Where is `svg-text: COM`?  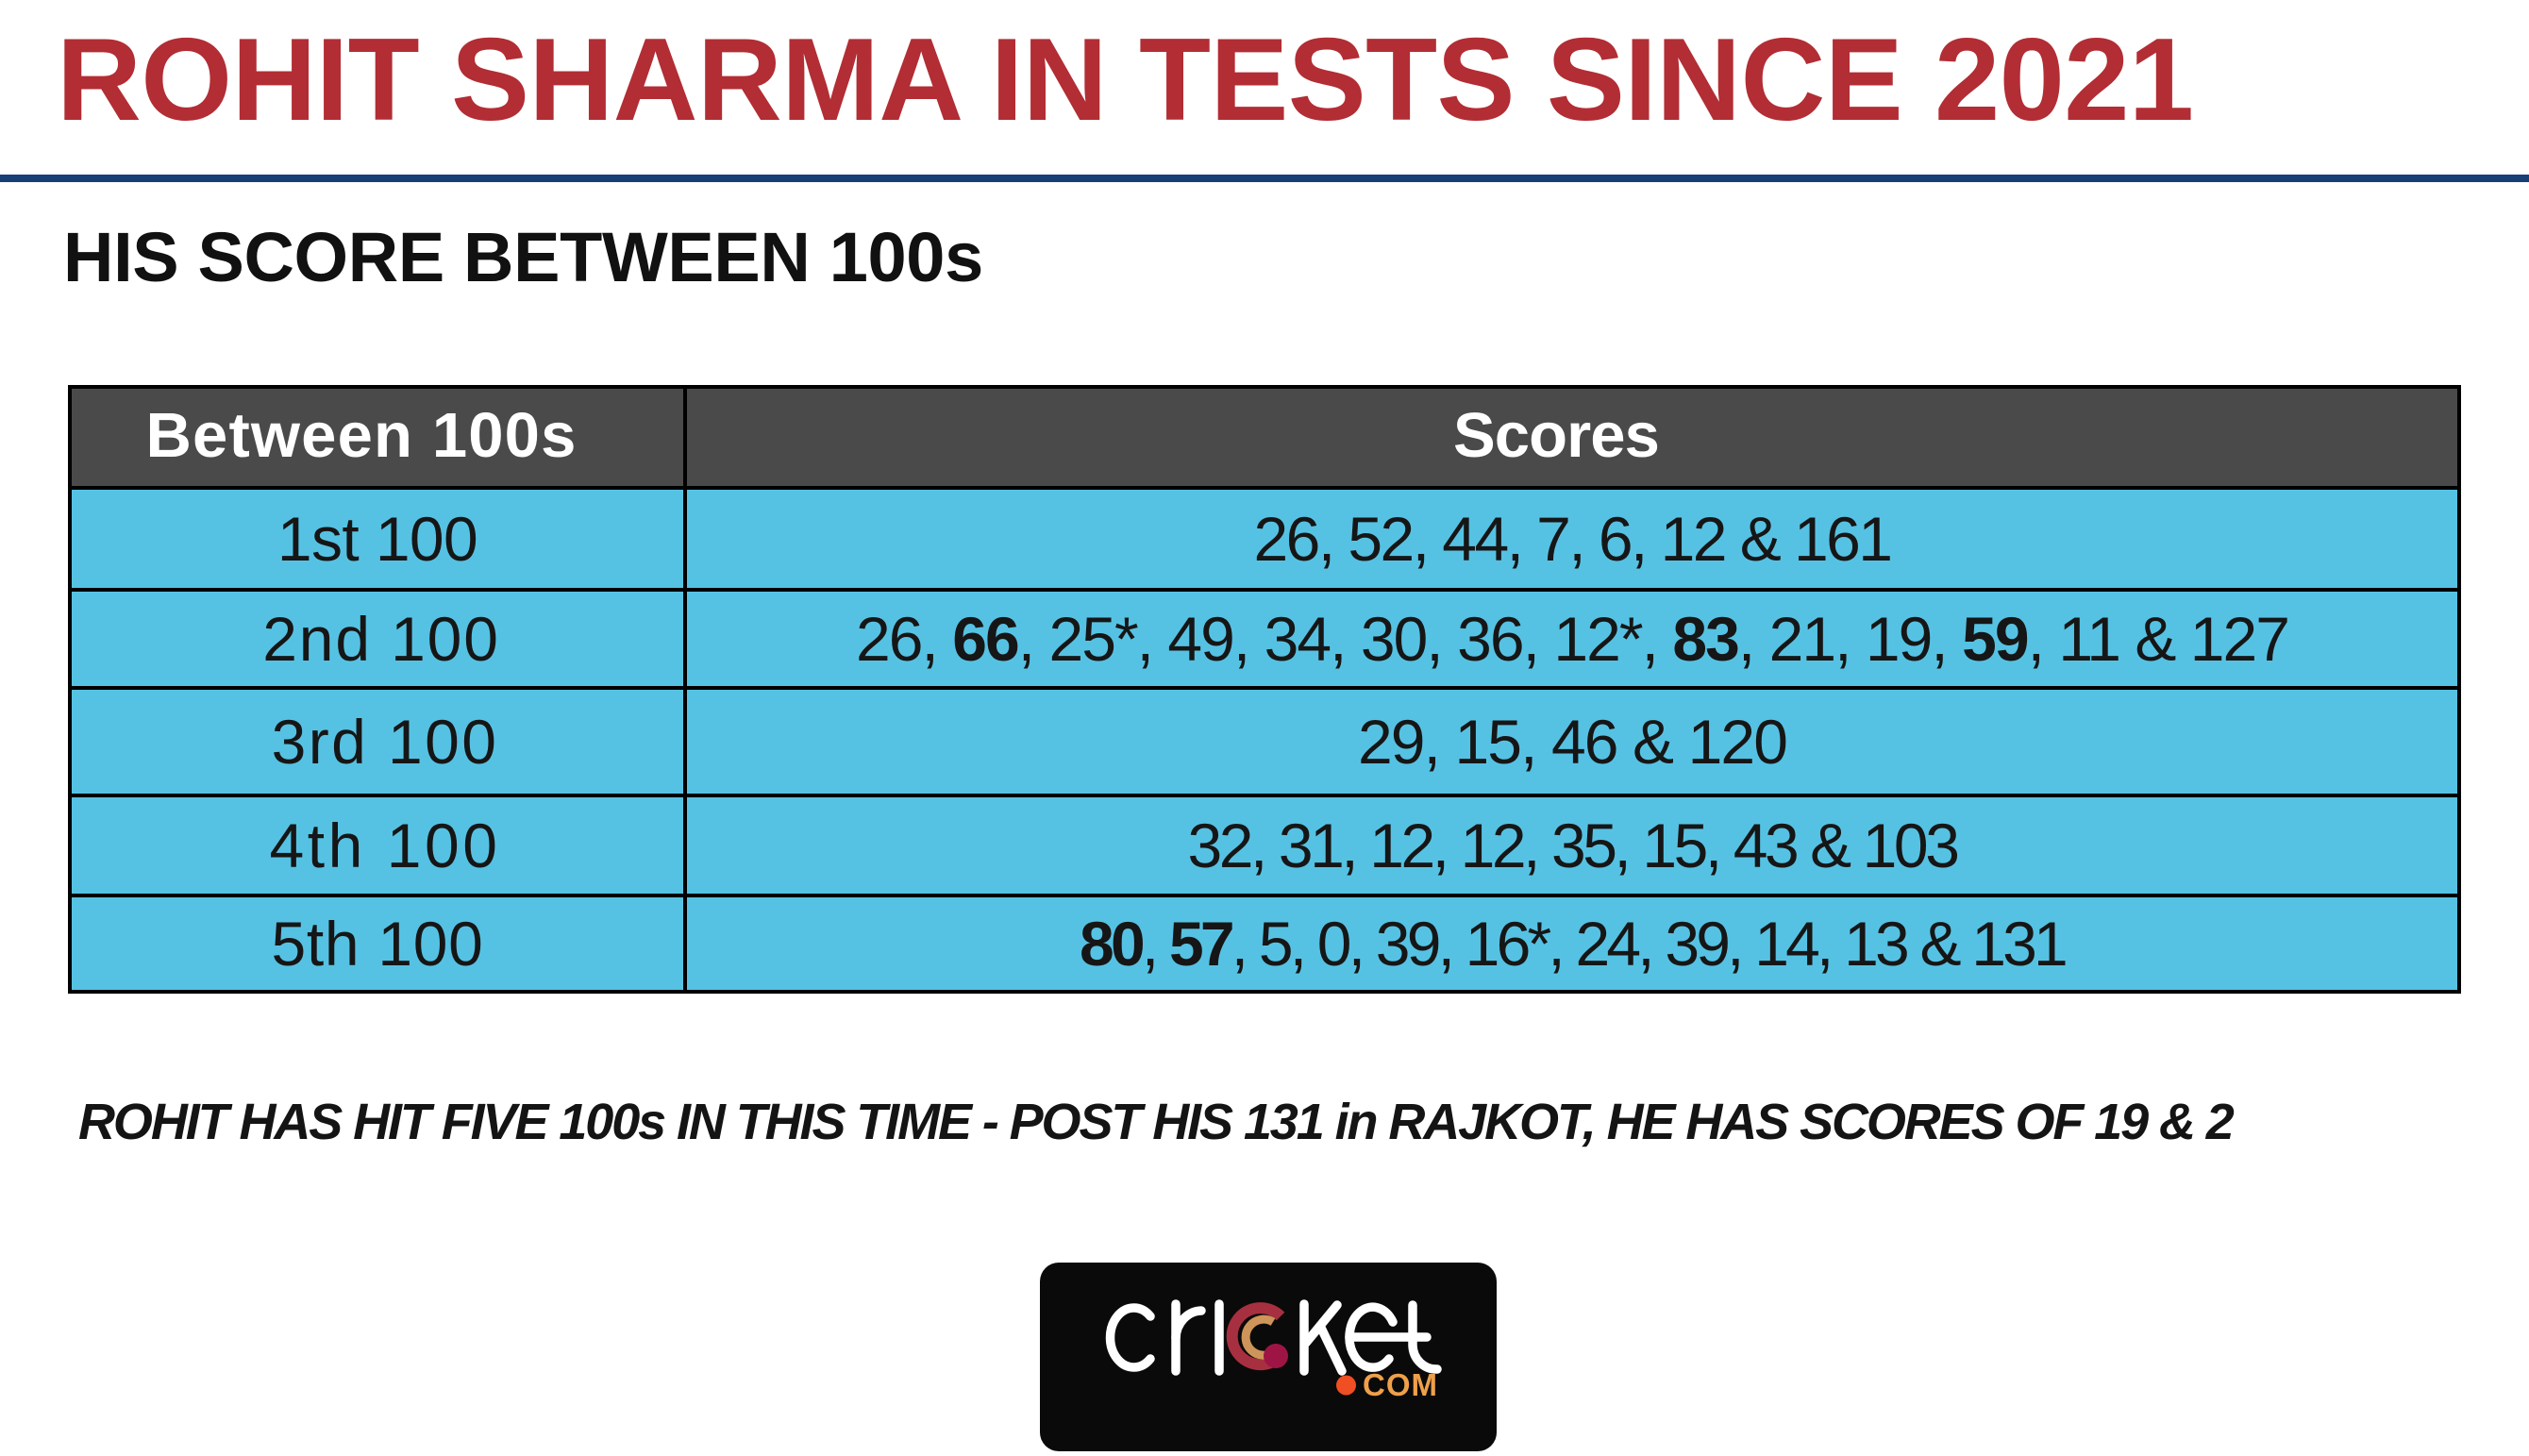 svg-text: COM is located at coordinates (1401, 1385).